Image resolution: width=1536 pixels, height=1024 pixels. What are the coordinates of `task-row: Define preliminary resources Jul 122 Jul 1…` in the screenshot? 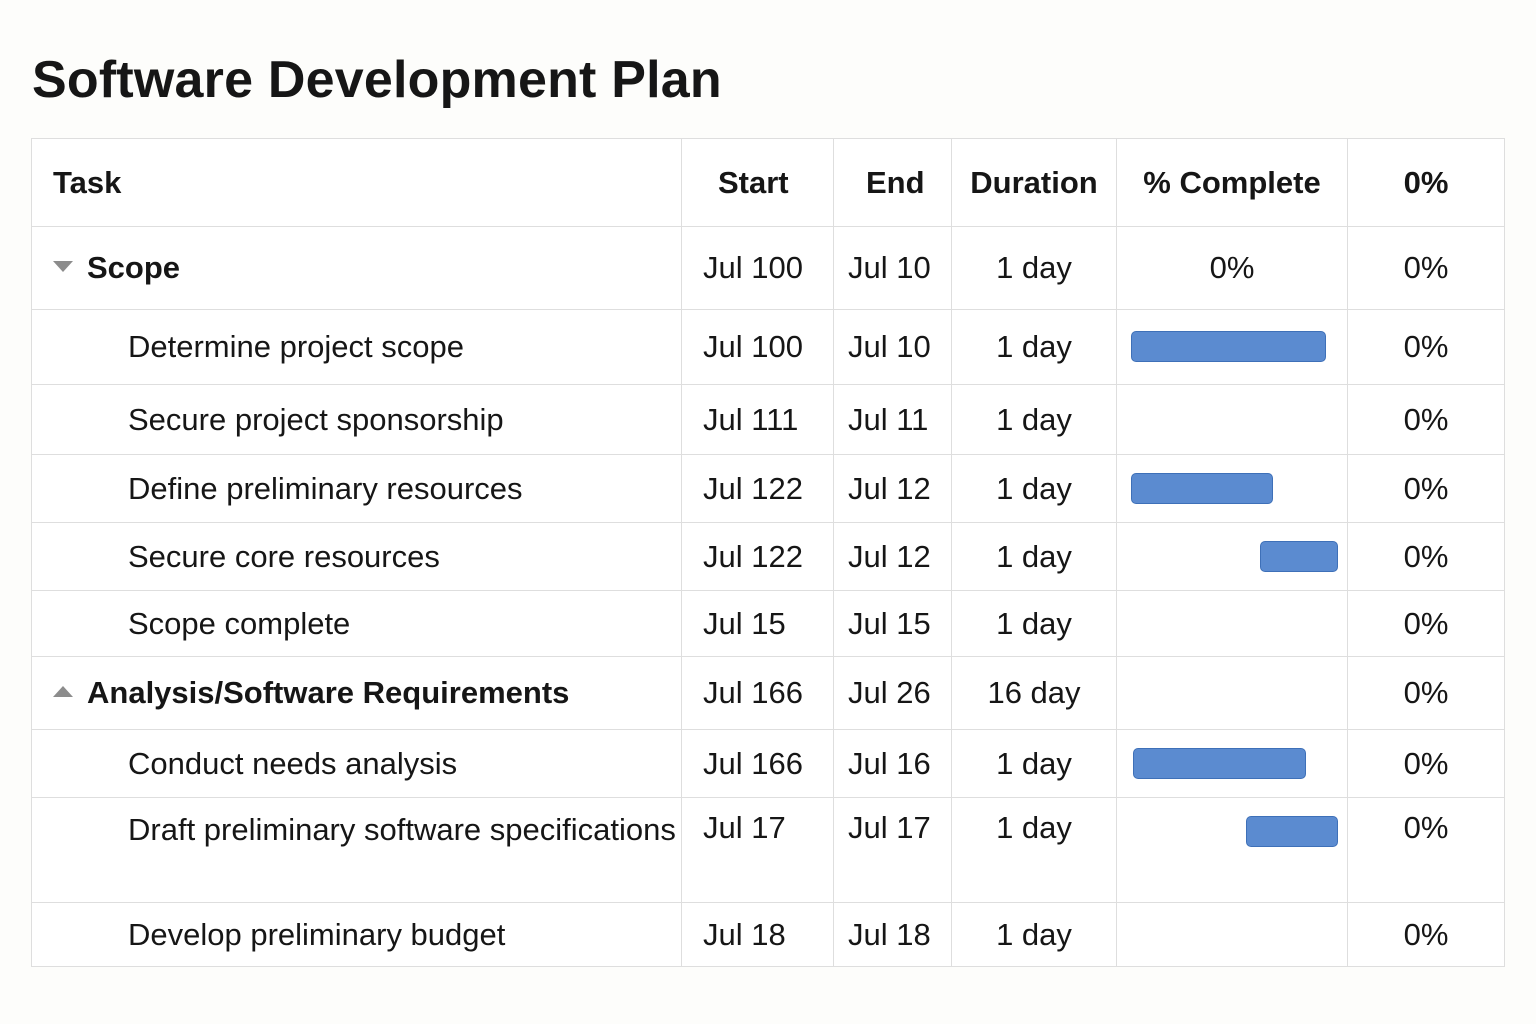 It's located at (768, 488).